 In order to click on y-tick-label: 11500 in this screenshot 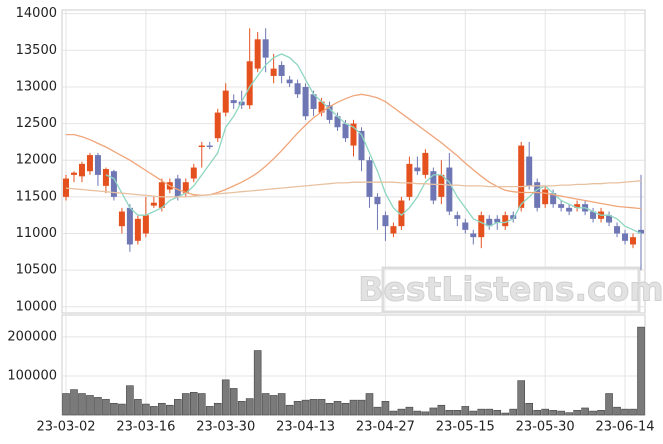, I will do `click(36, 196)`.